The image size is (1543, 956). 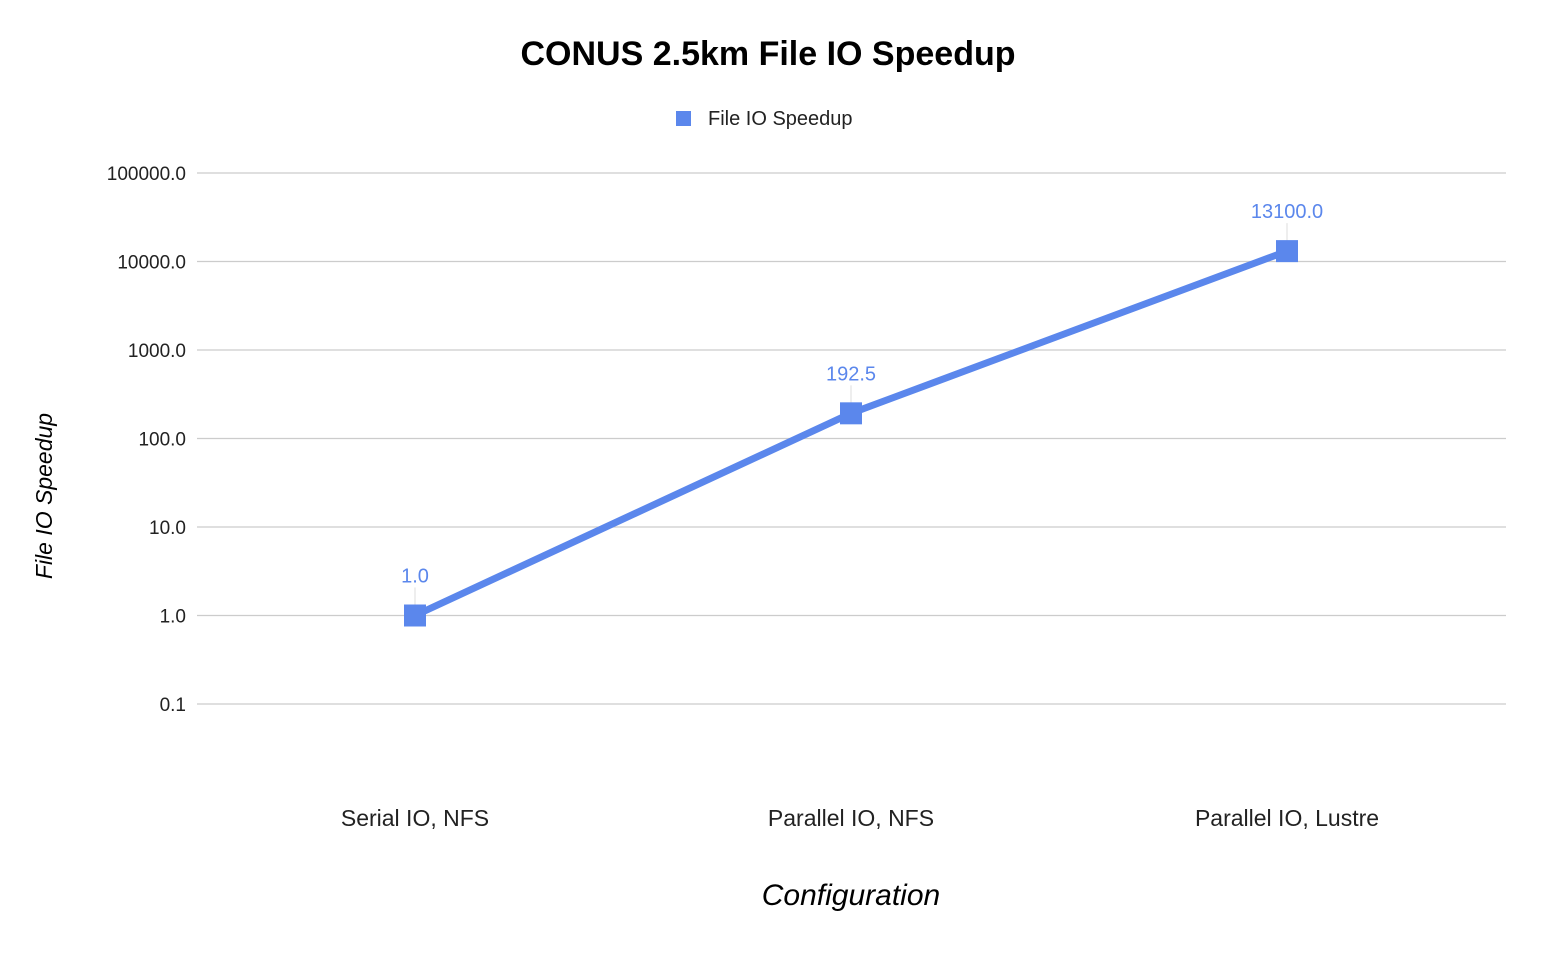 What do you see at coordinates (162, 440) in the screenshot?
I see `y-tick-label: 100.0` at bounding box center [162, 440].